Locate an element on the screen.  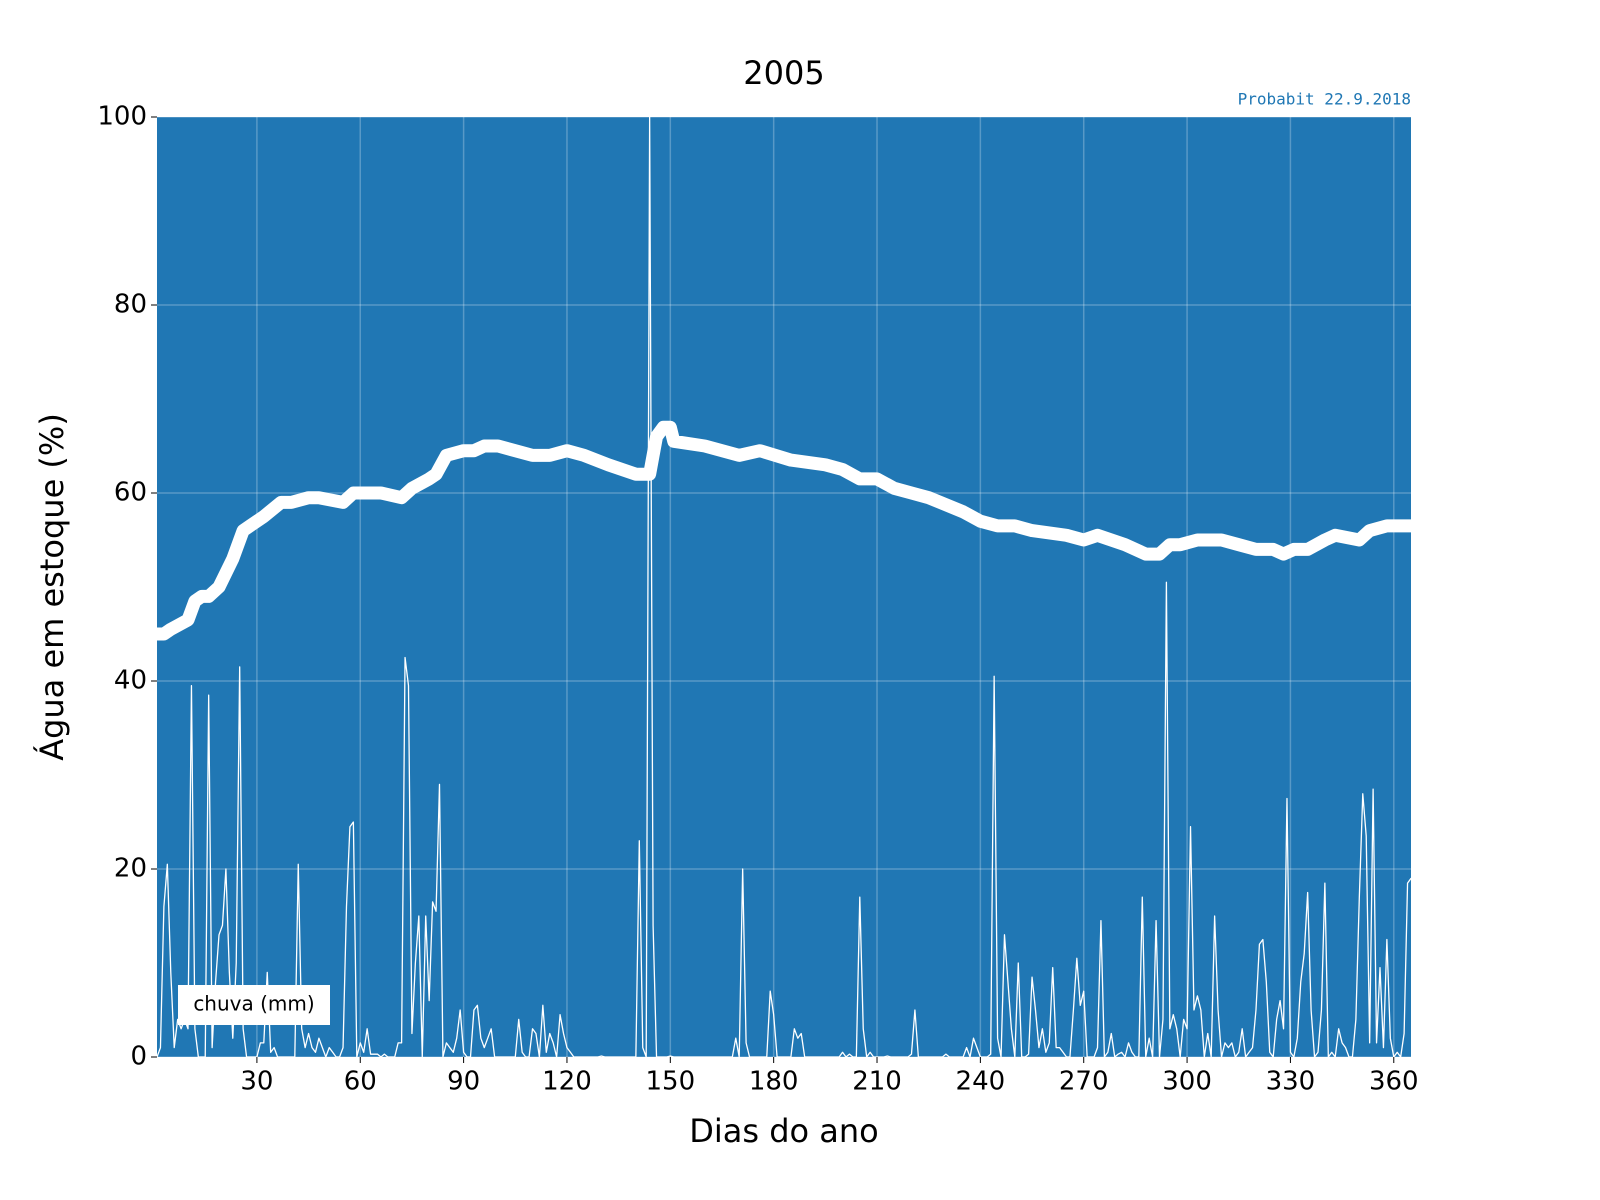
x-tick-label: 30 is located at coordinates (256, 1082).